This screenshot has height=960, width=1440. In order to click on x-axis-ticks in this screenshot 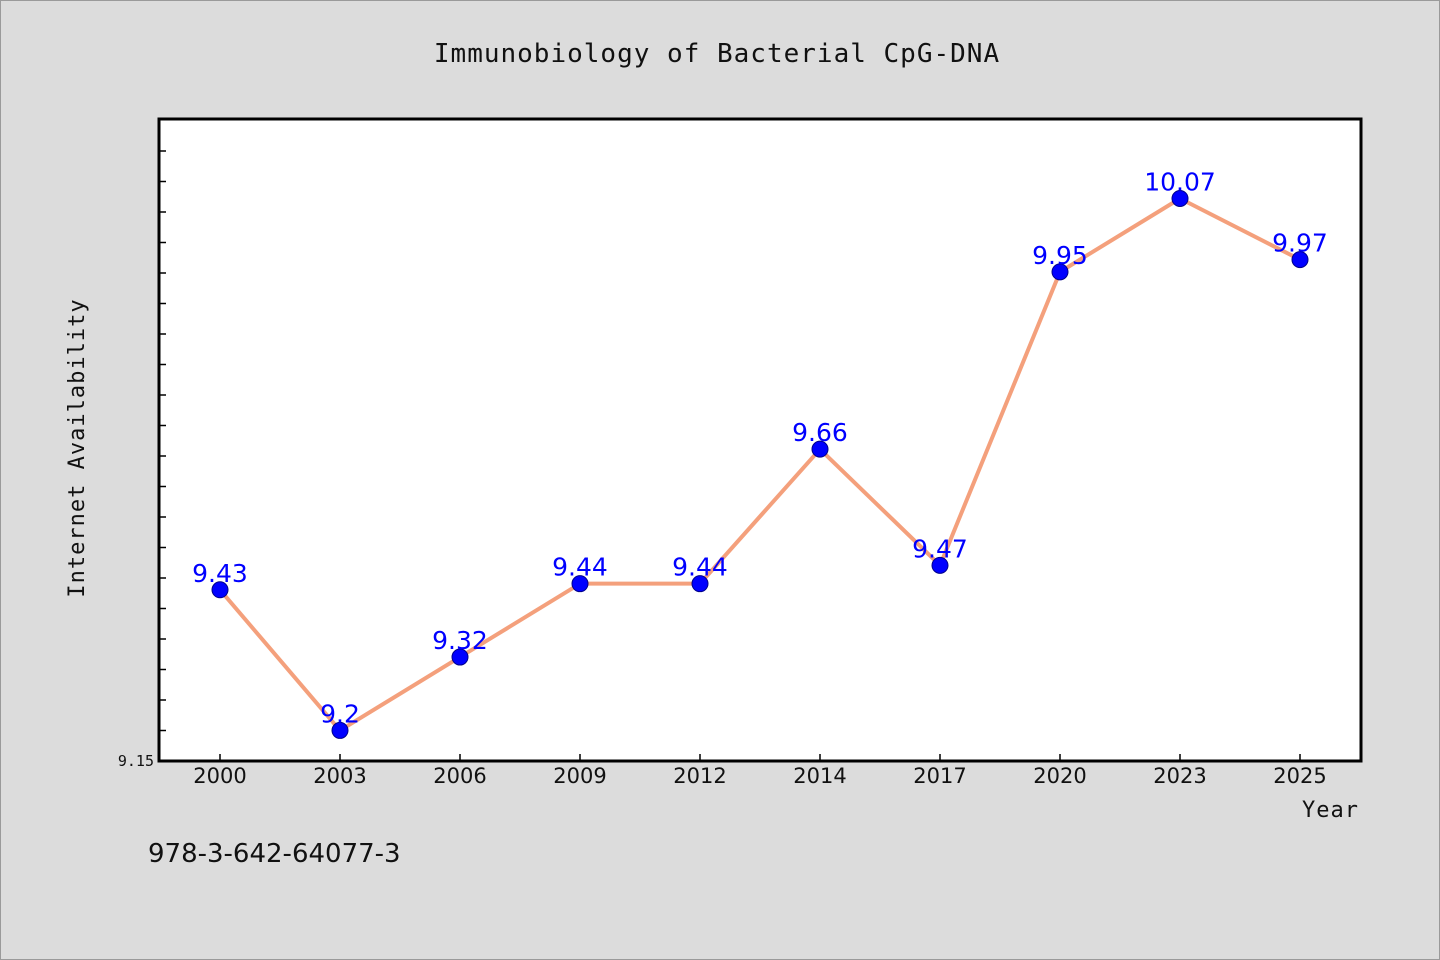, I will do `click(760, 757)`.